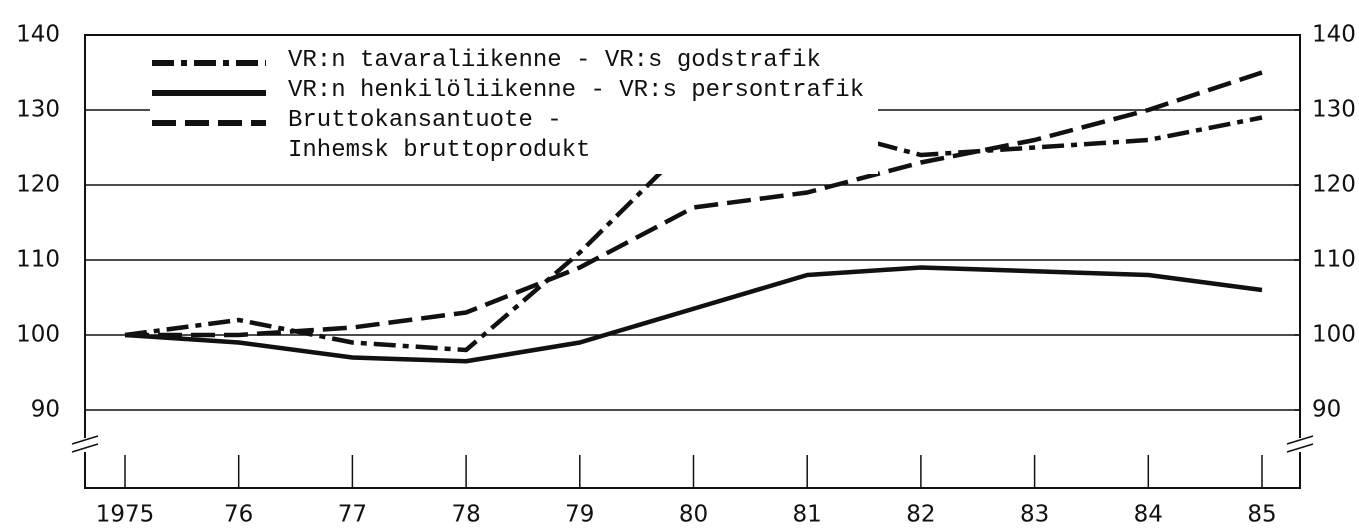  I want to click on y-tick-label: 130, so click(38, 110).